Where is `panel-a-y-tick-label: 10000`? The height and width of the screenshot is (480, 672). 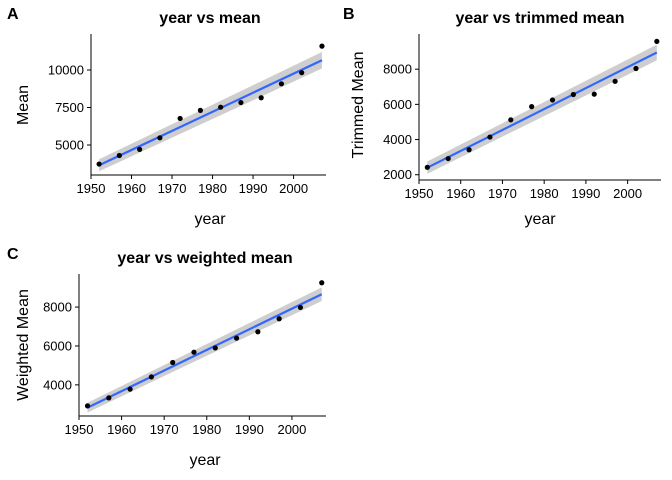 panel-a-y-tick-label: 10000 is located at coordinates (66, 70).